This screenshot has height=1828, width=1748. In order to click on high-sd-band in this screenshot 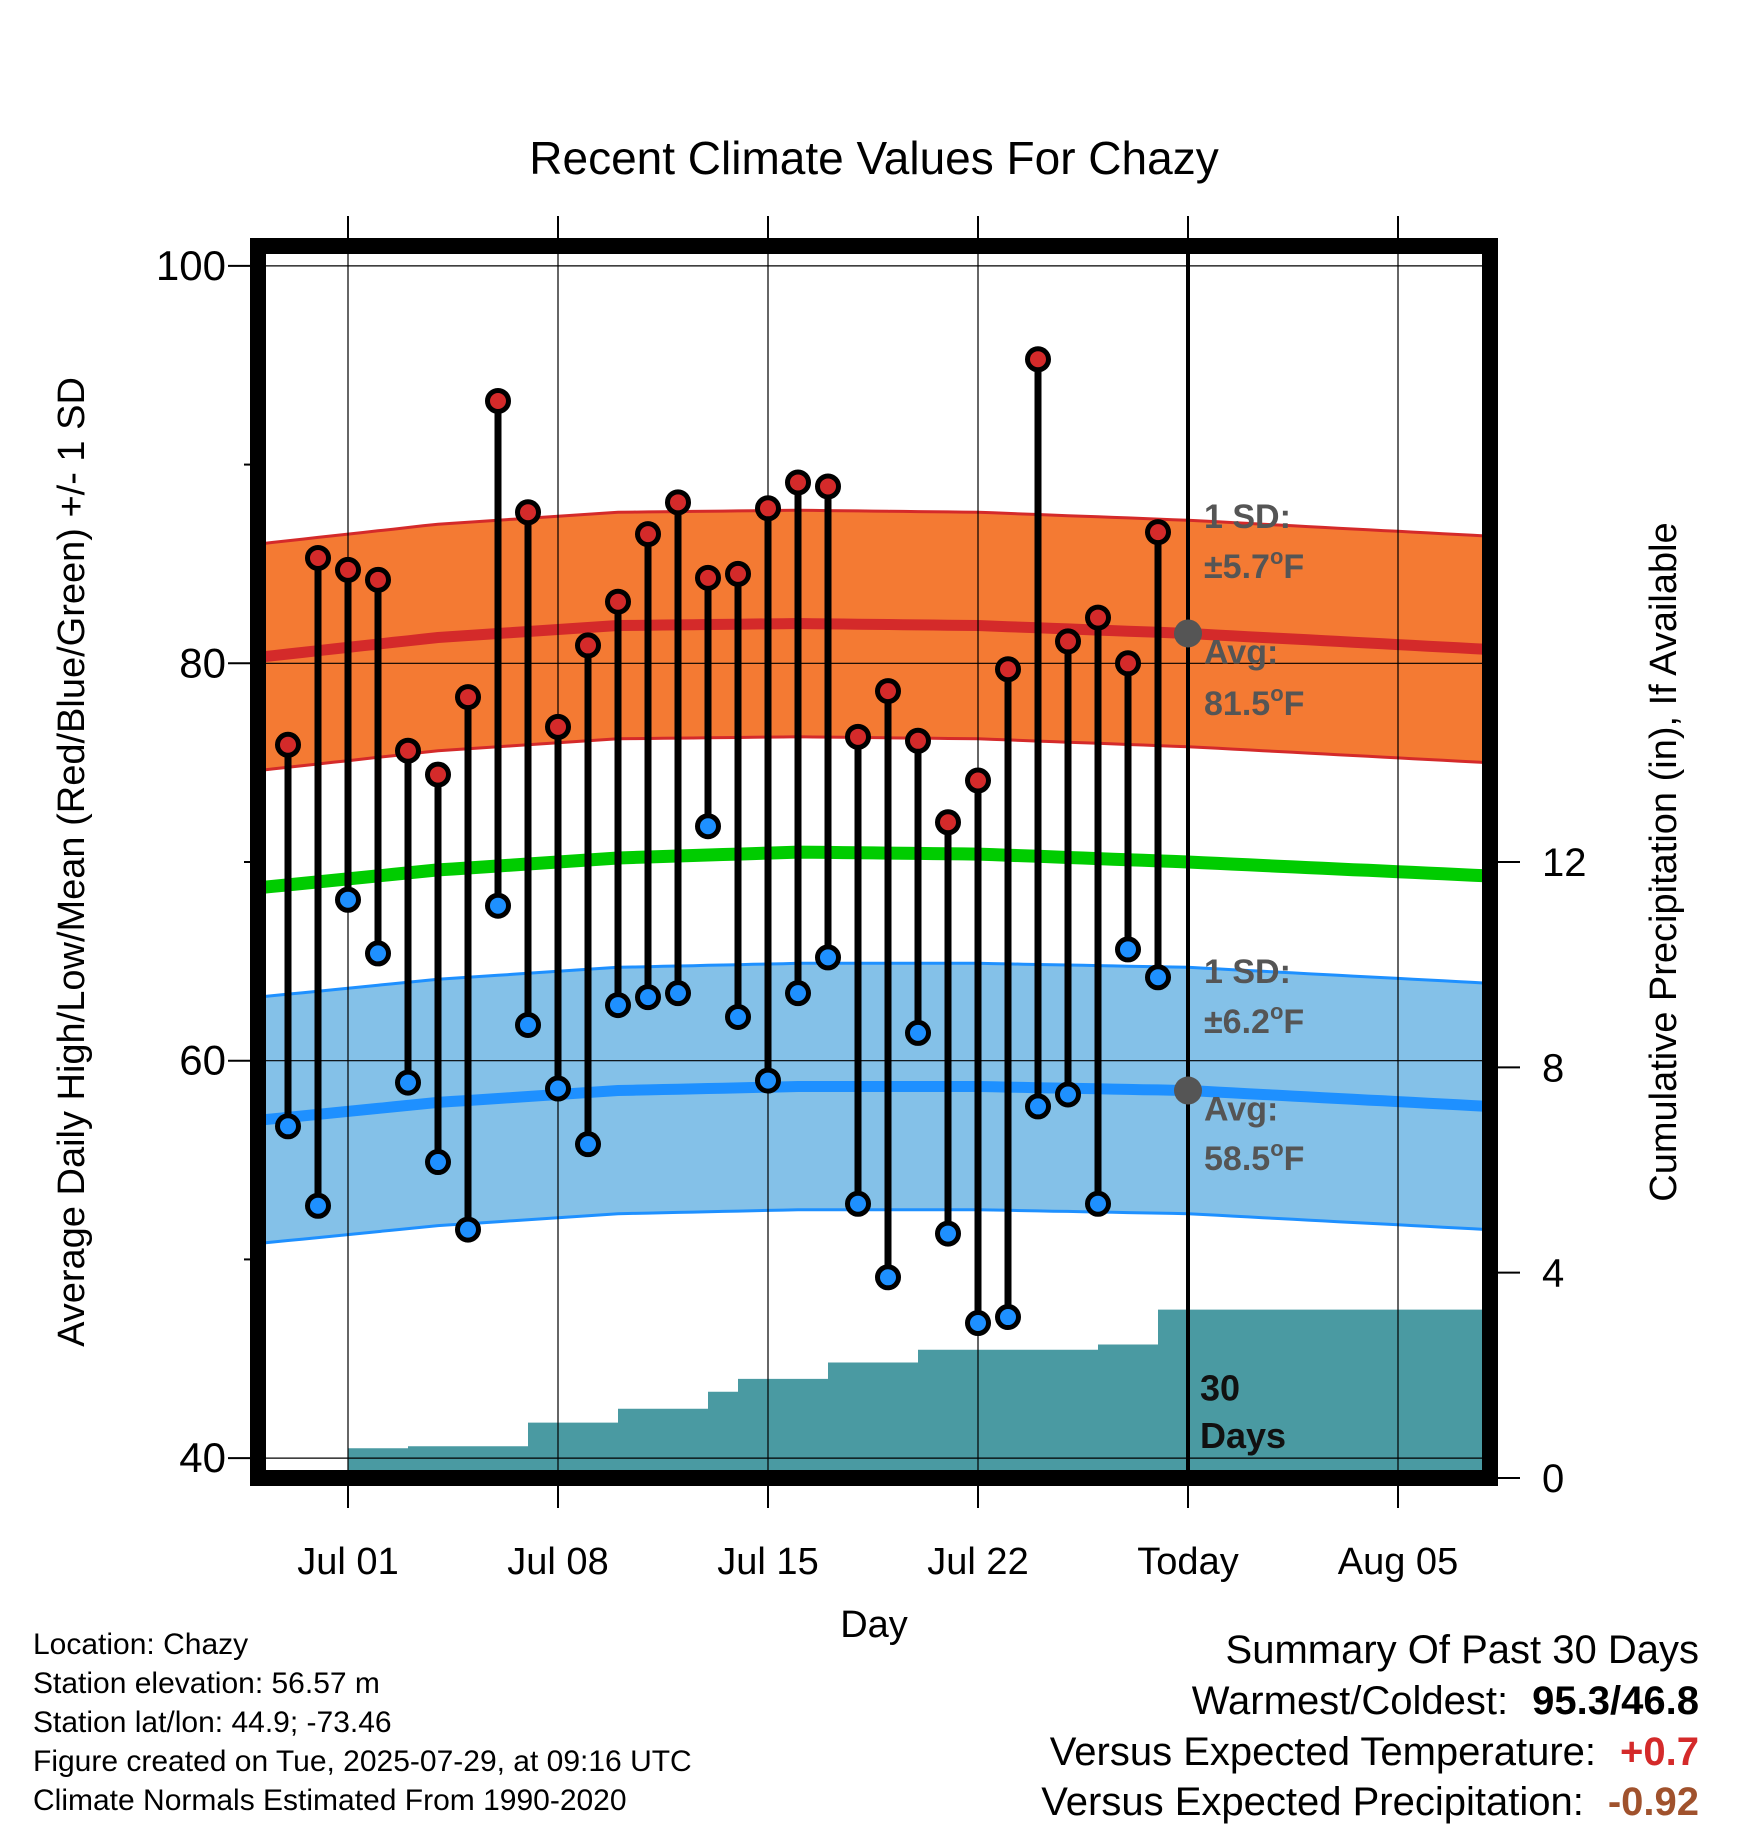, I will do `click(873, 640)`.